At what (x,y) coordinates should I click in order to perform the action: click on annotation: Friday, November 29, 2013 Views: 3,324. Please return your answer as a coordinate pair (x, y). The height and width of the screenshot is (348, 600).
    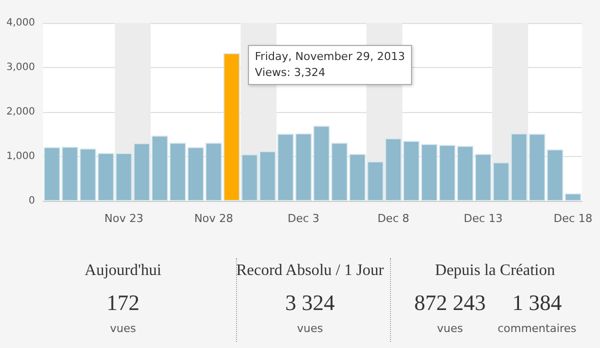
    Looking at the image, I should click on (330, 65).